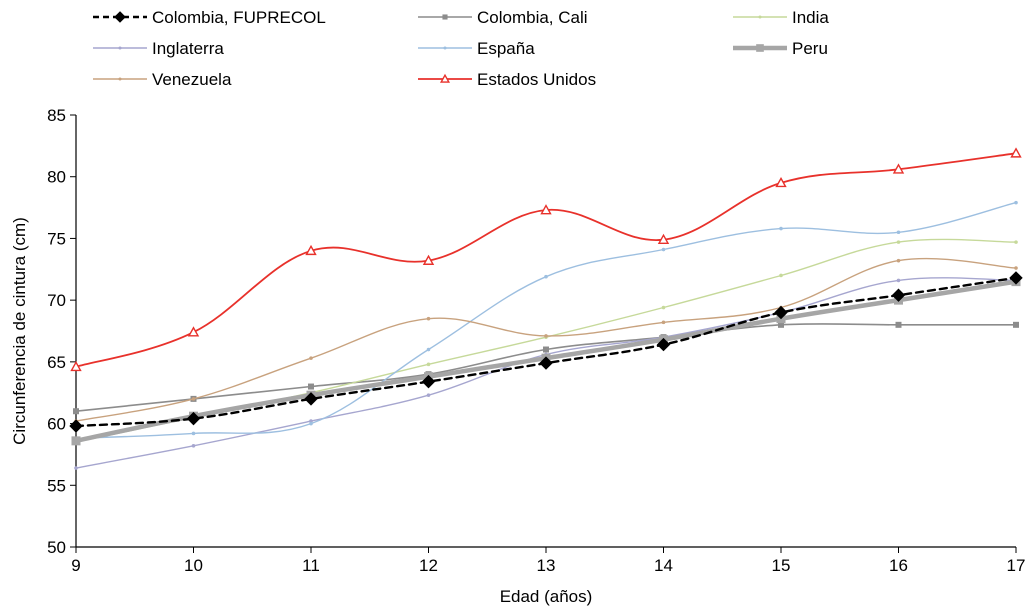 The width and height of the screenshot is (1030, 612). Describe the element at coordinates (75, 565) in the screenshot. I see `x-tick-label: 9` at that location.